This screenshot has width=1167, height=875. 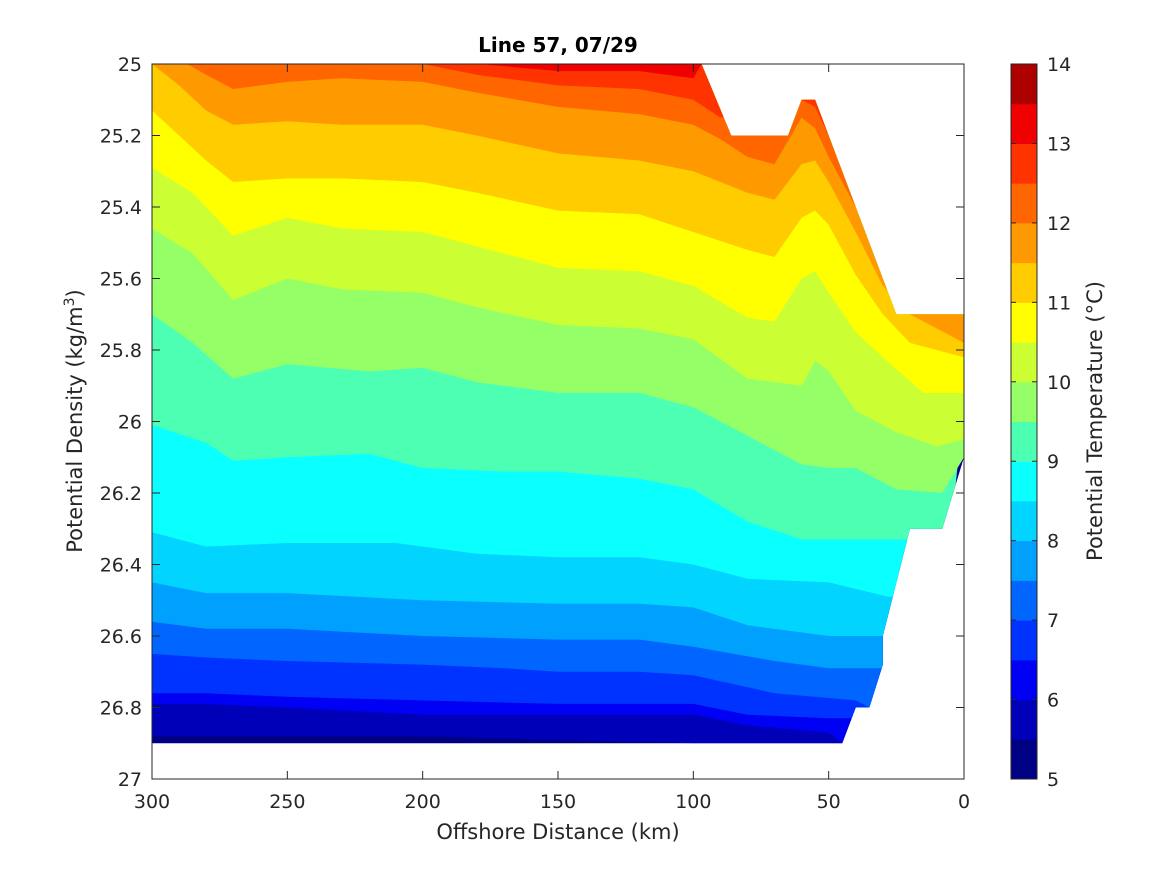 What do you see at coordinates (152, 802) in the screenshot?
I see `x-tick-label: 300` at bounding box center [152, 802].